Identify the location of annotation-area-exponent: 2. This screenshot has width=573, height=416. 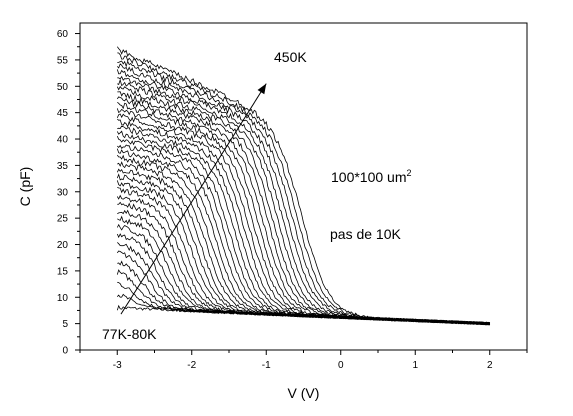
(409, 173).